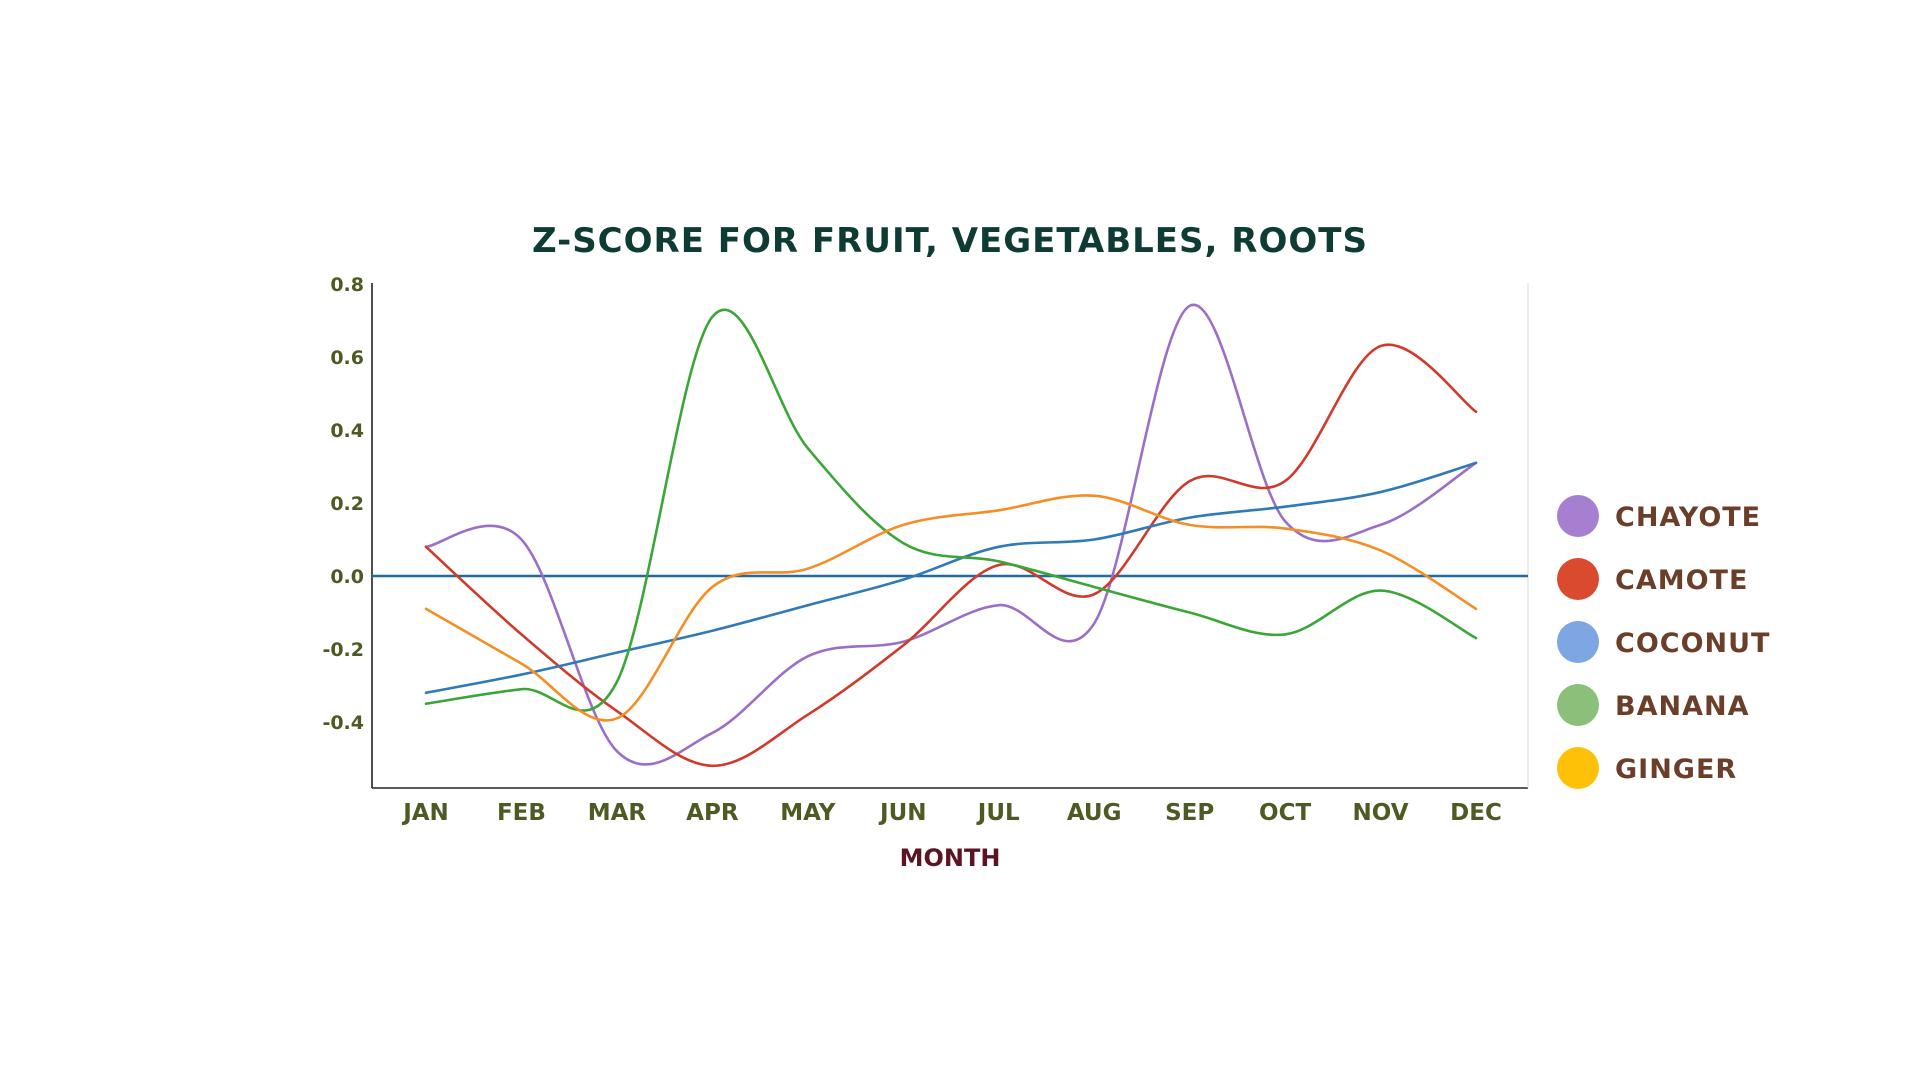  What do you see at coordinates (1578, 516) in the screenshot?
I see `legend-marker-chayote` at bounding box center [1578, 516].